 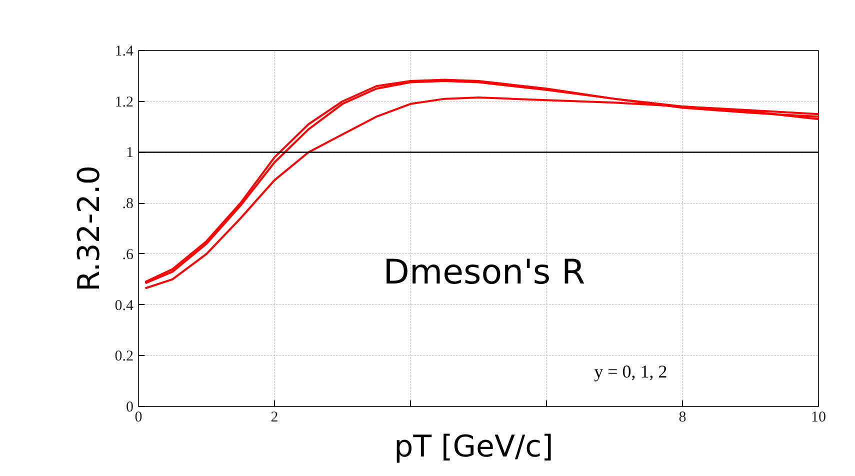 I want to click on annotation: y = 0, 1, 2, so click(x=631, y=372).